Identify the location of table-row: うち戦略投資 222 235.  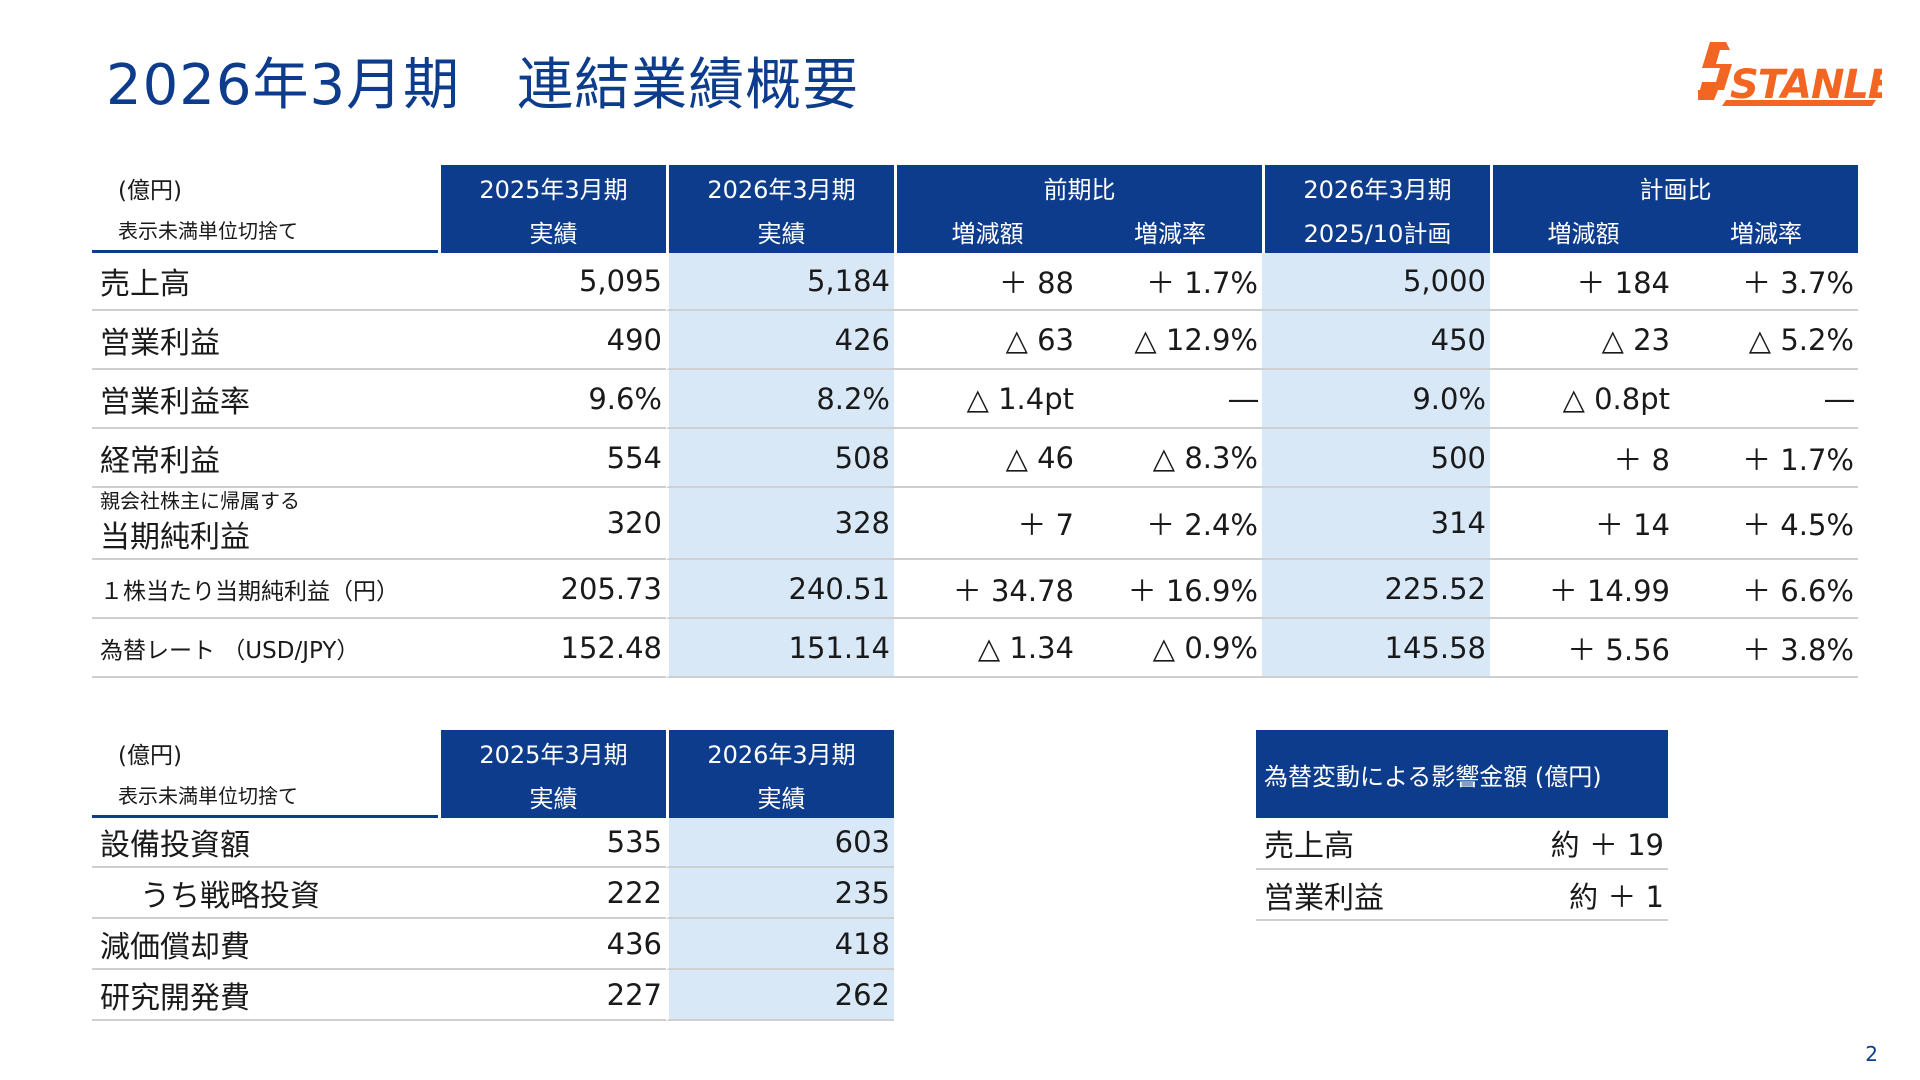
(493, 893).